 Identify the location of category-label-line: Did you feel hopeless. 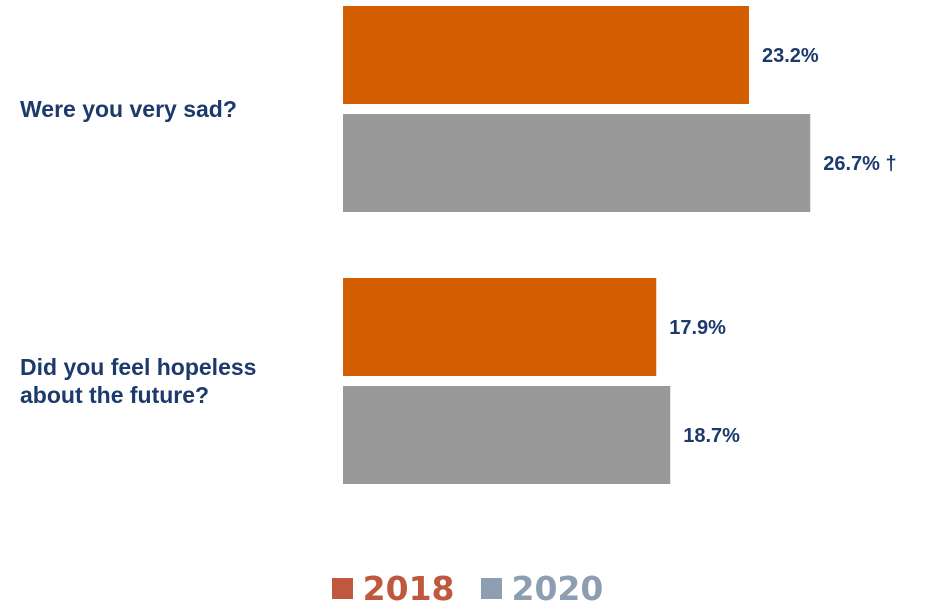
(138, 367).